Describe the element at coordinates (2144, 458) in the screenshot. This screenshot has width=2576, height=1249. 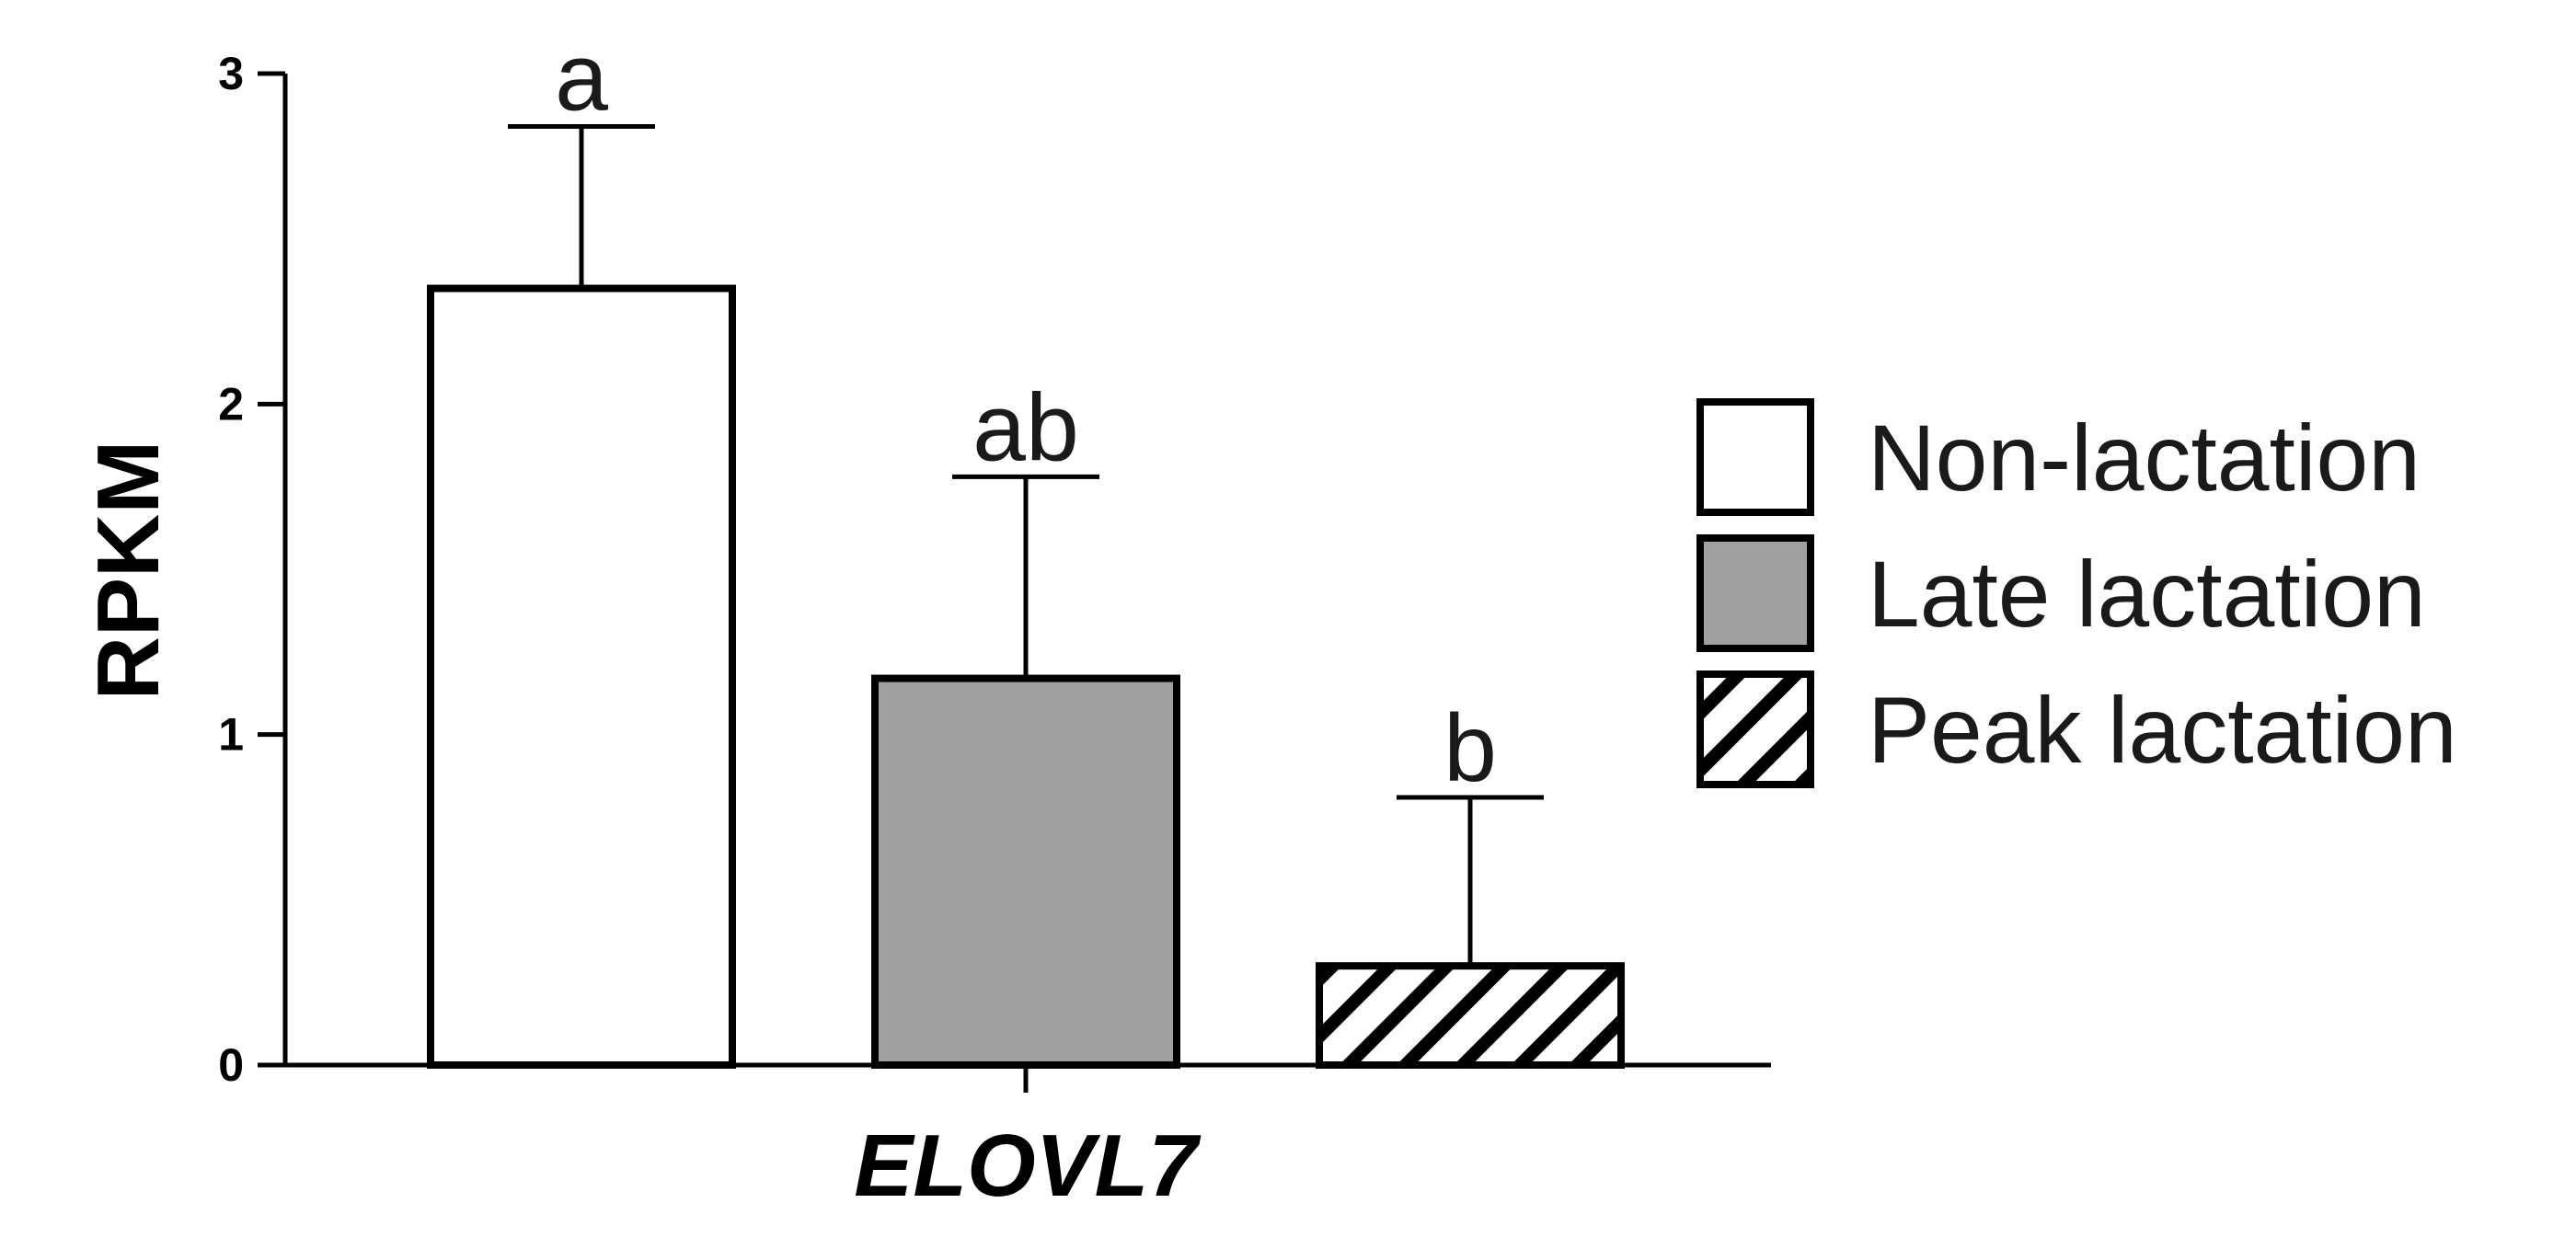
I see `legend-label-0: Non-lactation` at that location.